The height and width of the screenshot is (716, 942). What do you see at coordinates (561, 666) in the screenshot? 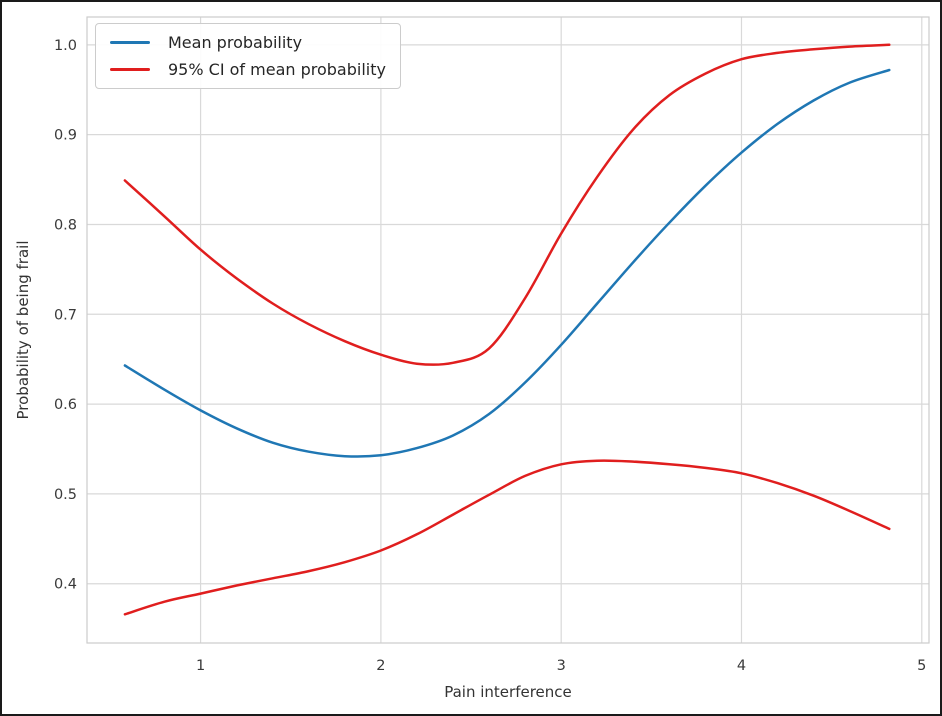
I see `x-tick-label: 3` at bounding box center [561, 666].